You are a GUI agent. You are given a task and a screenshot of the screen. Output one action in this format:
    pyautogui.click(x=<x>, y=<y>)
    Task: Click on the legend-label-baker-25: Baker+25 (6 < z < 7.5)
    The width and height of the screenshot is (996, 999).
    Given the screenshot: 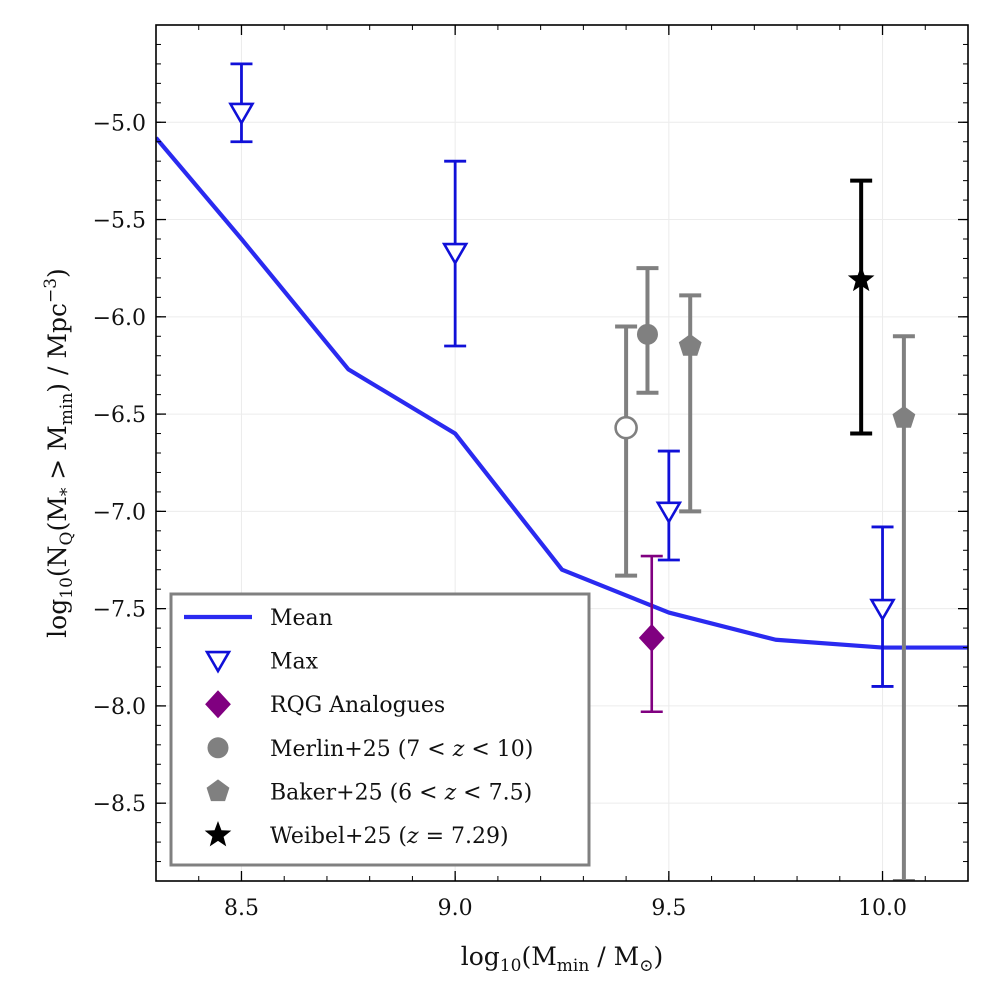 What is the action you would take?
    pyautogui.click(x=401, y=792)
    